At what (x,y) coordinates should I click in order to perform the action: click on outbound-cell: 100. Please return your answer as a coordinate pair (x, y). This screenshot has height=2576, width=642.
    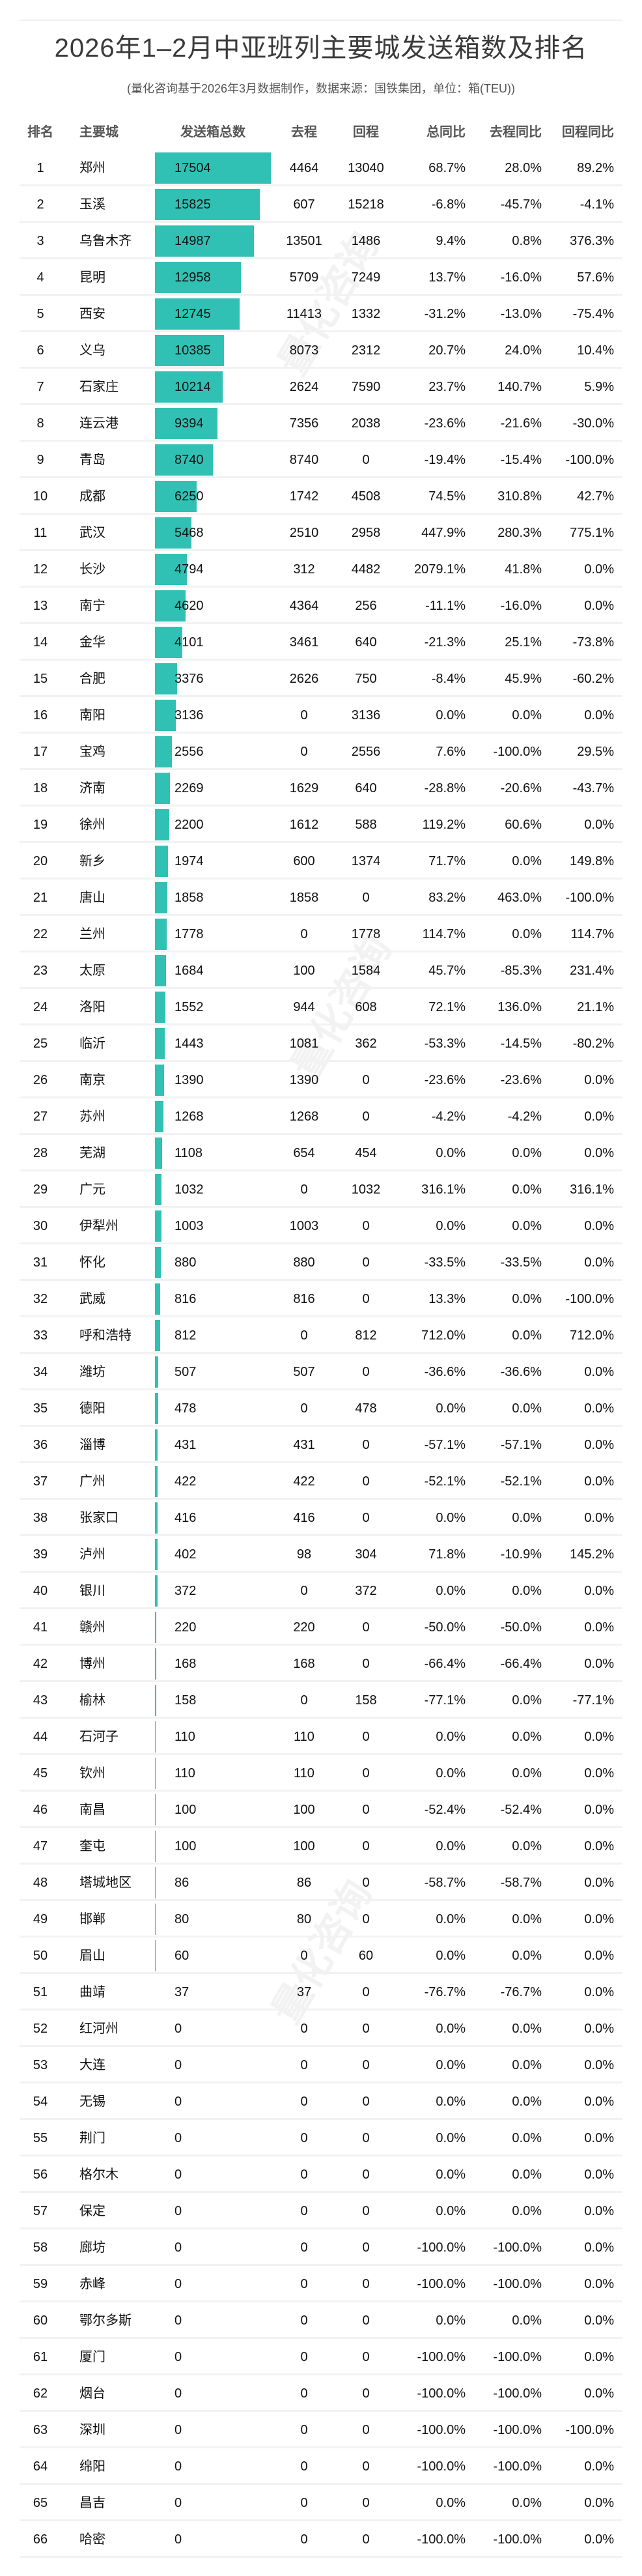
    Looking at the image, I should click on (304, 971).